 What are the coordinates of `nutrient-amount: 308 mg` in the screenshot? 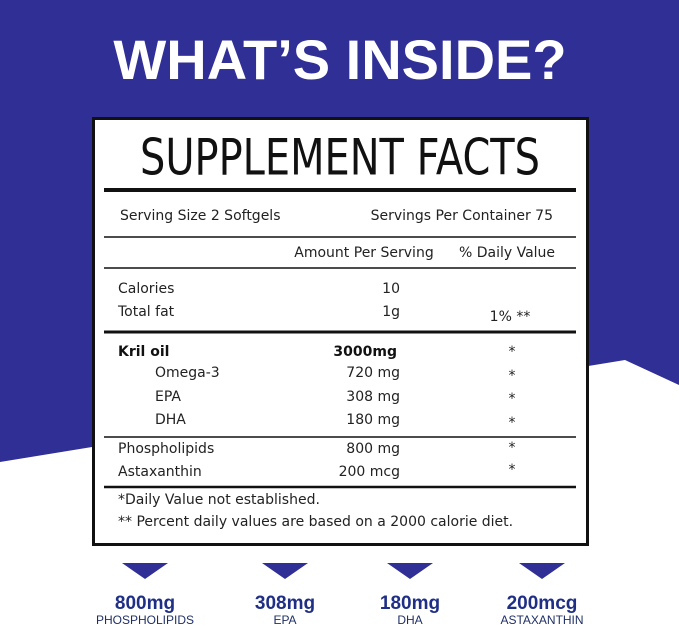 It's located at (373, 397).